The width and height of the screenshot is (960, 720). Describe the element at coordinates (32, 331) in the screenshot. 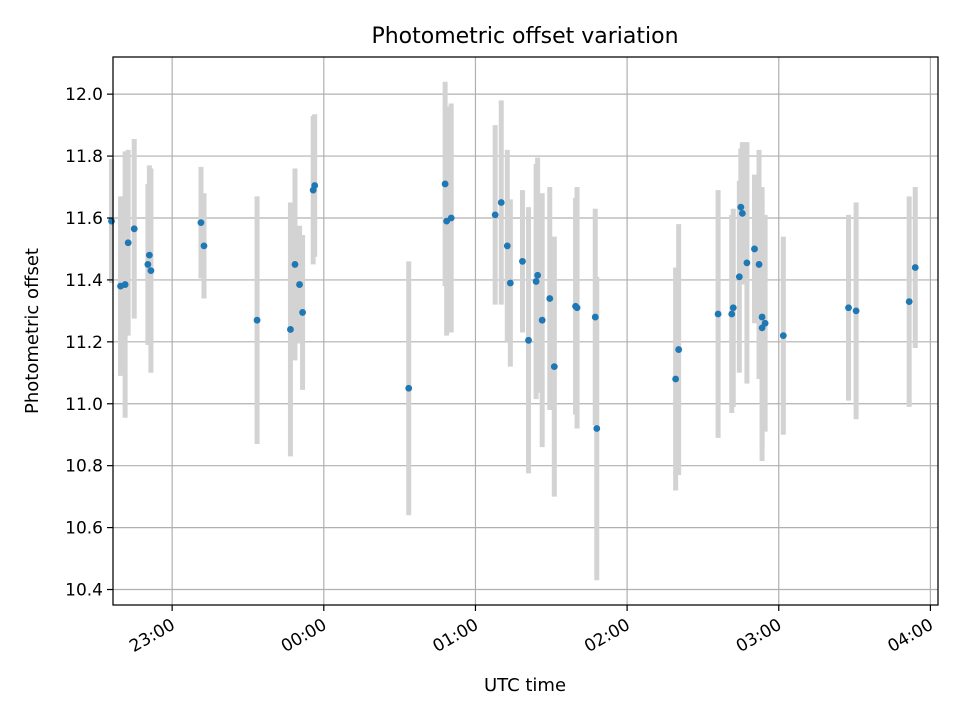

I see `y-axis-label: Photometric offset` at that location.